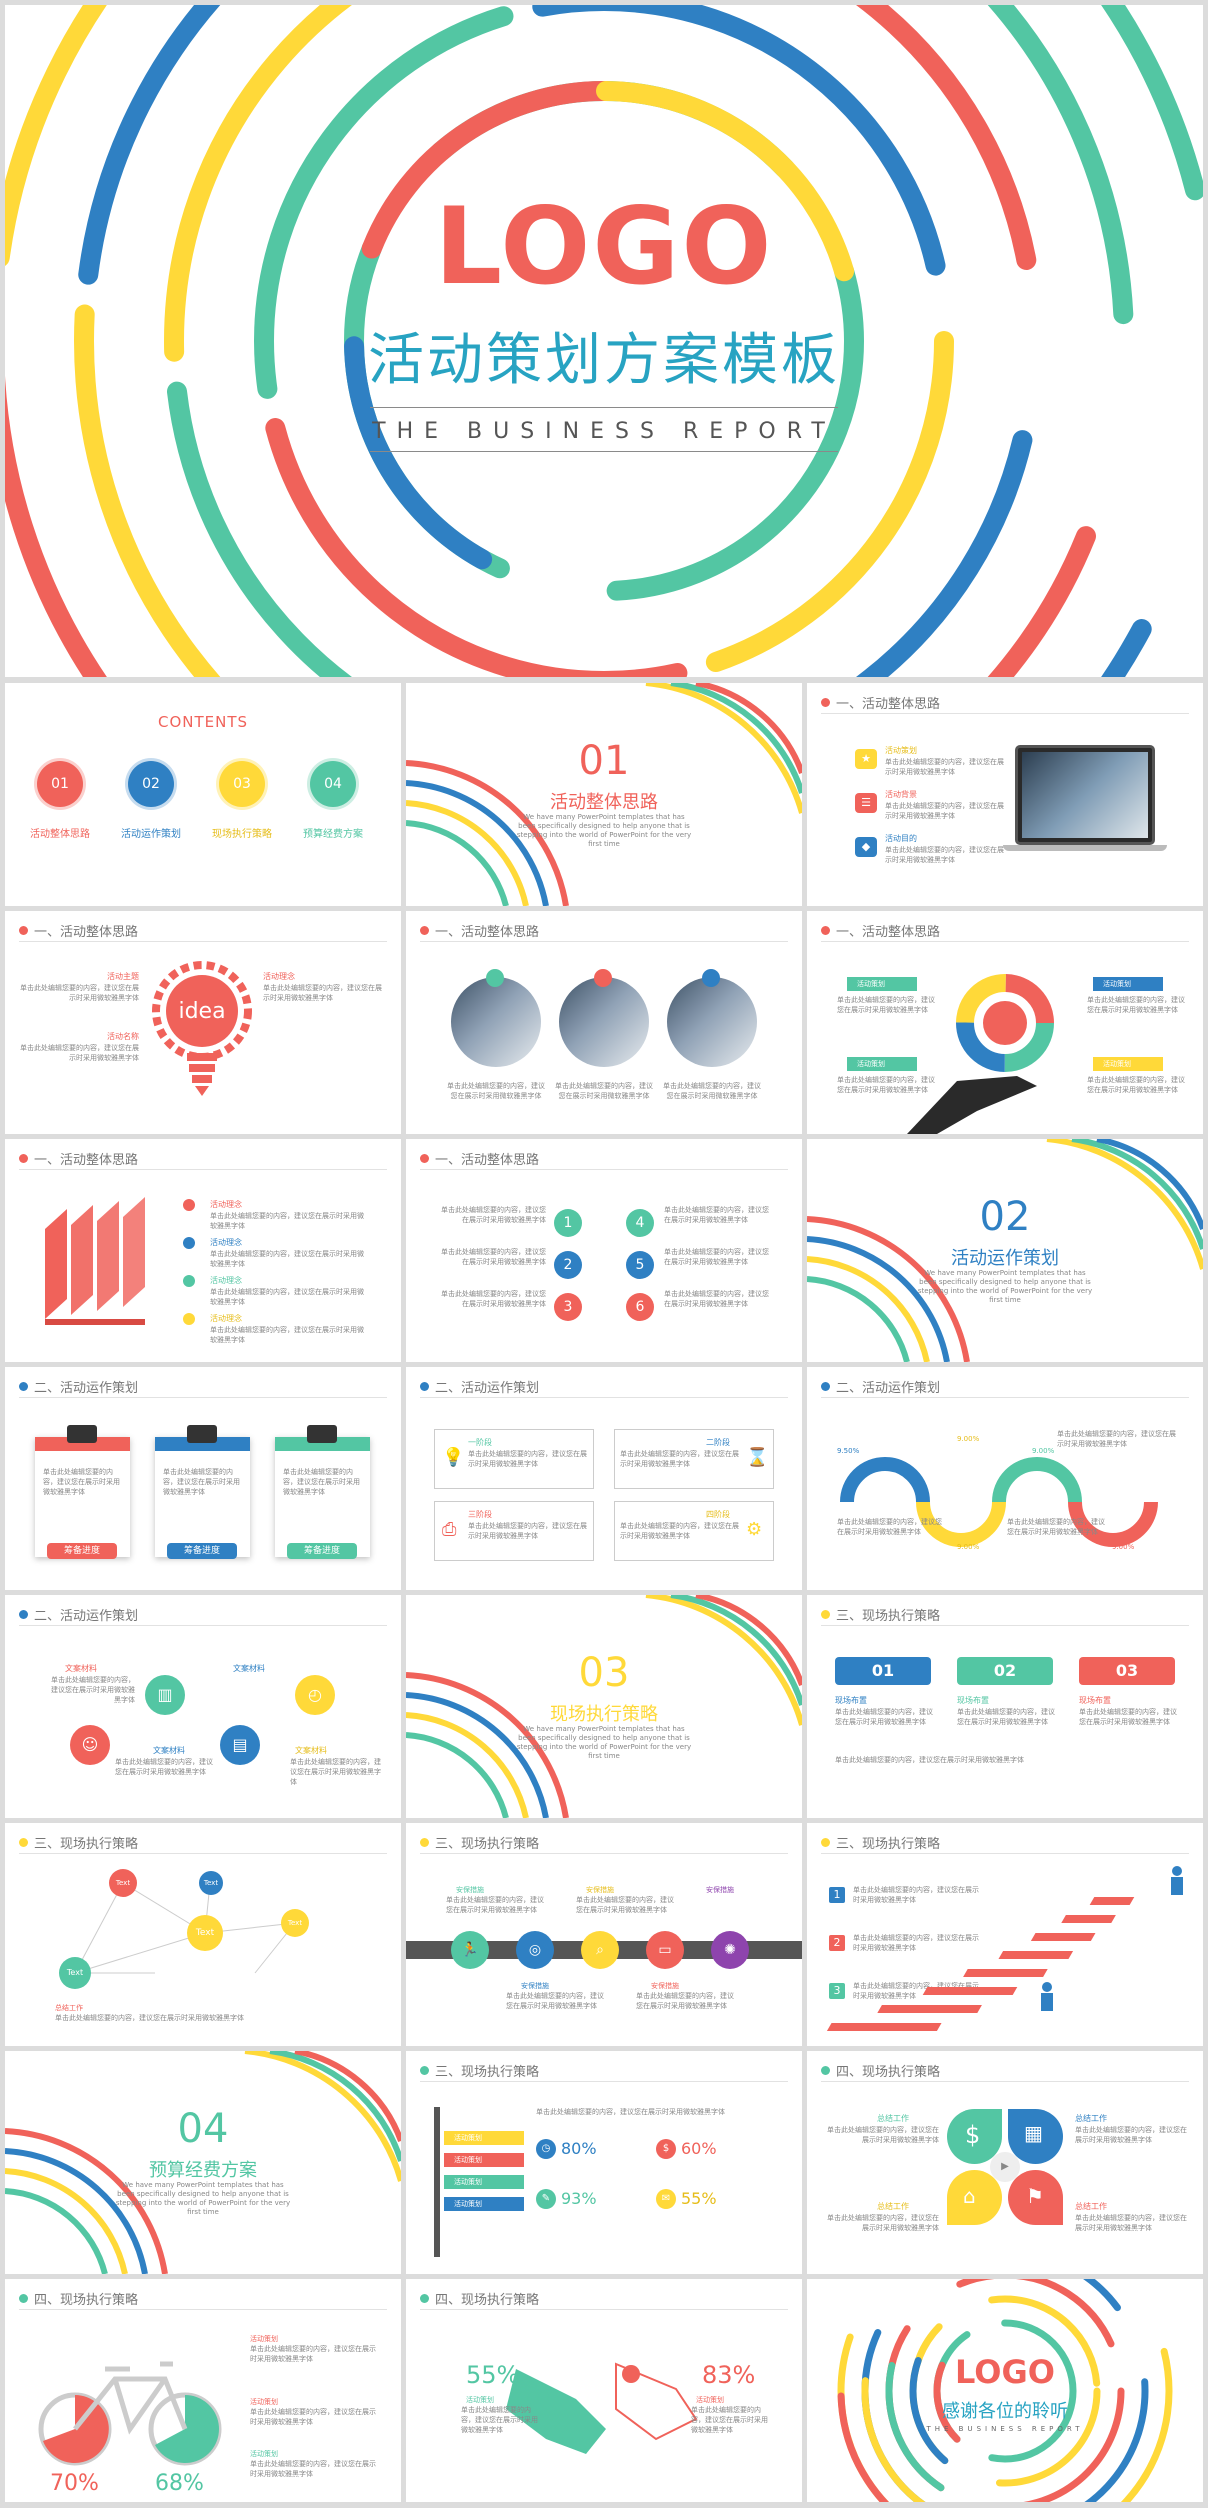 This screenshot has height=2508, width=1208. What do you see at coordinates (69, 2008) in the screenshot?
I see `network-title: 总结工作` at bounding box center [69, 2008].